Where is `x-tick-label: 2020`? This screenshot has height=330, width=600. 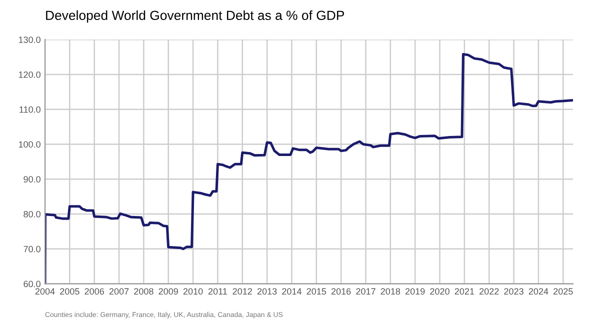 x-tick-label: 2020 is located at coordinates (440, 291).